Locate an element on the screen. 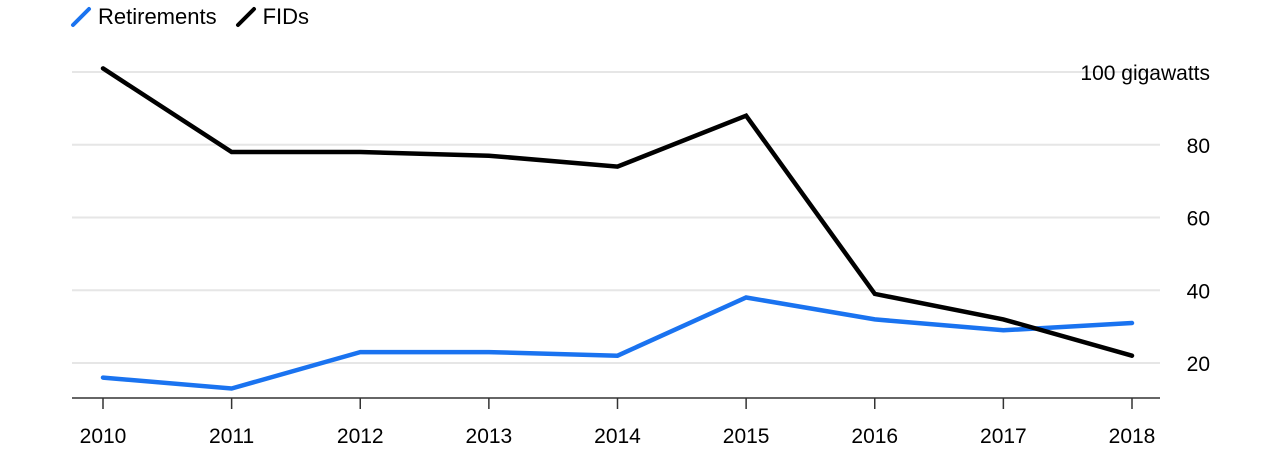 This screenshot has width=1288, height=450. x-tick-label-2015: 2015 is located at coordinates (746, 436).